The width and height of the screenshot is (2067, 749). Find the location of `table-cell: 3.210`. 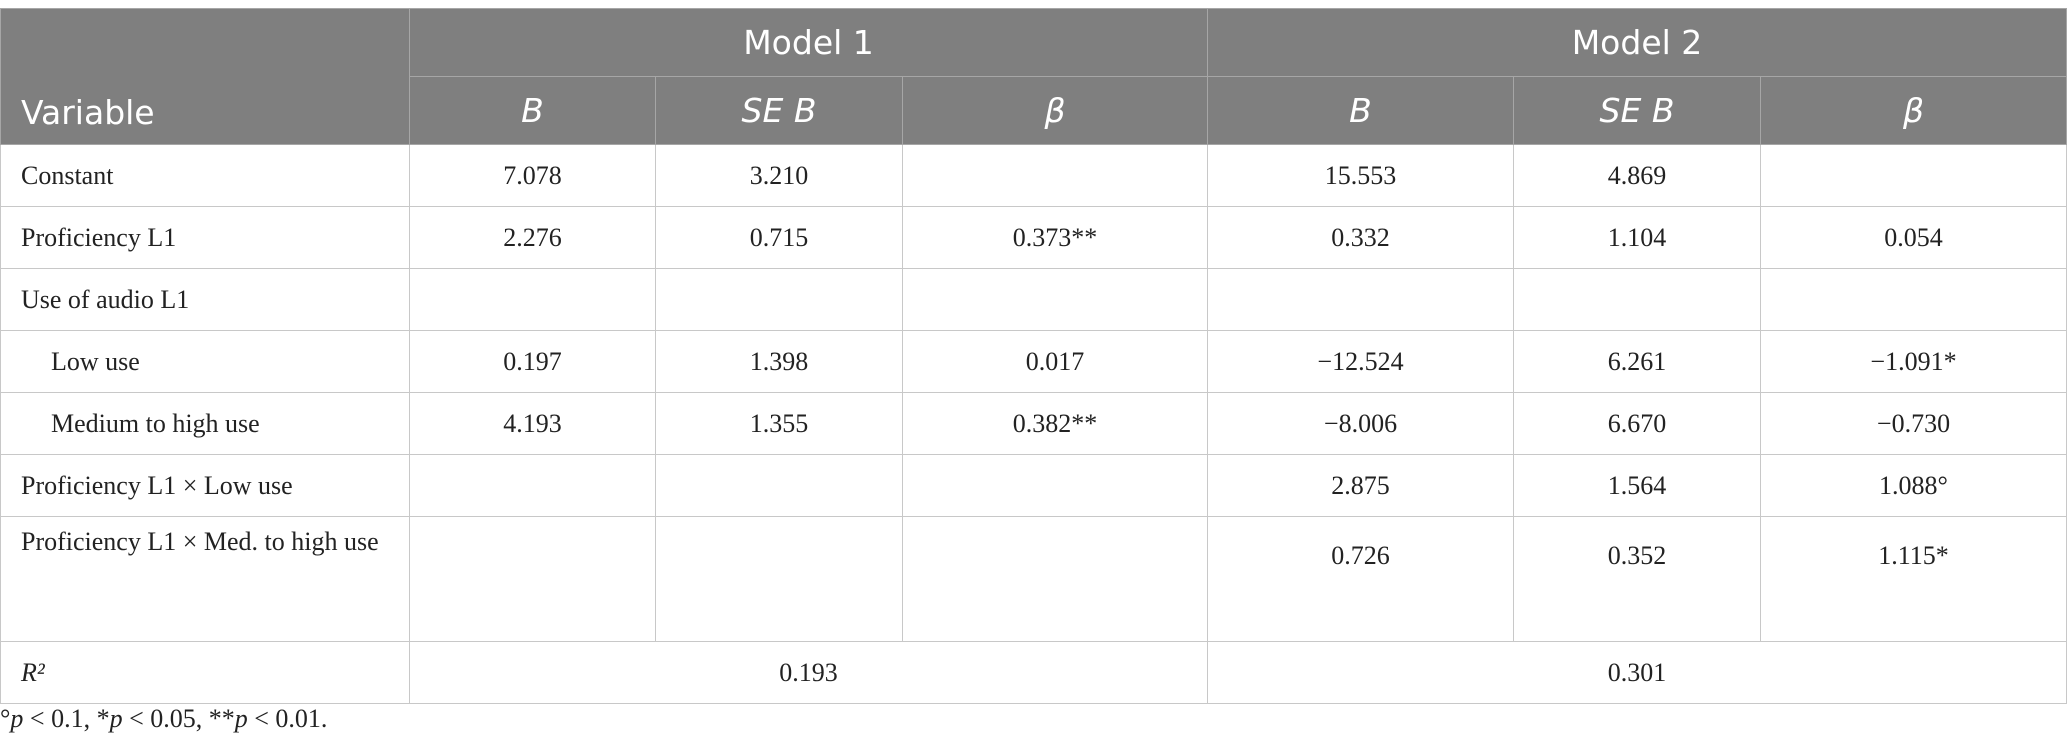

table-cell: 3.210 is located at coordinates (779, 175).